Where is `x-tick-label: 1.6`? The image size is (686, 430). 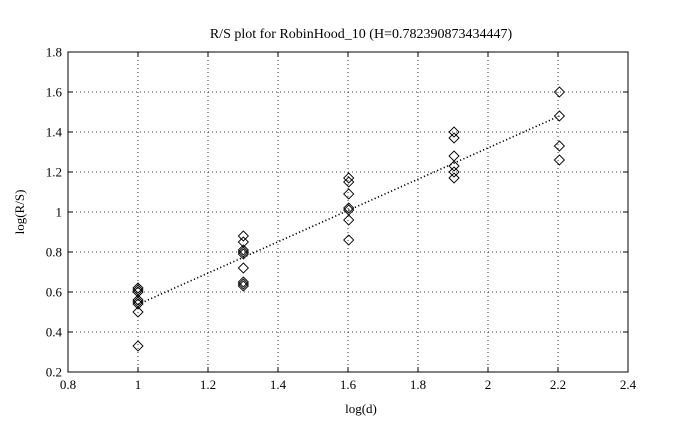 x-tick-label: 1.6 is located at coordinates (348, 384).